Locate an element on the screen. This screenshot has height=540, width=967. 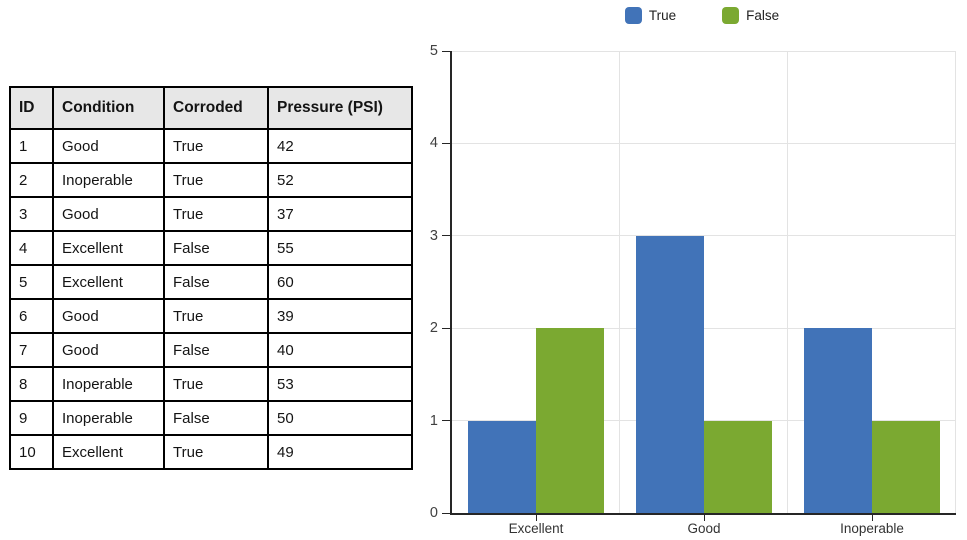
bar-false-excellent is located at coordinates (570, 420).